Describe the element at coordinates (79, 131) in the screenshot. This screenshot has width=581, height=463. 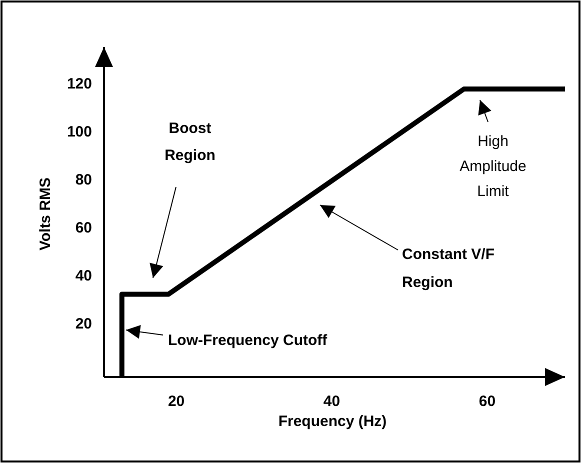
I see `y-tick-label: 100` at that location.